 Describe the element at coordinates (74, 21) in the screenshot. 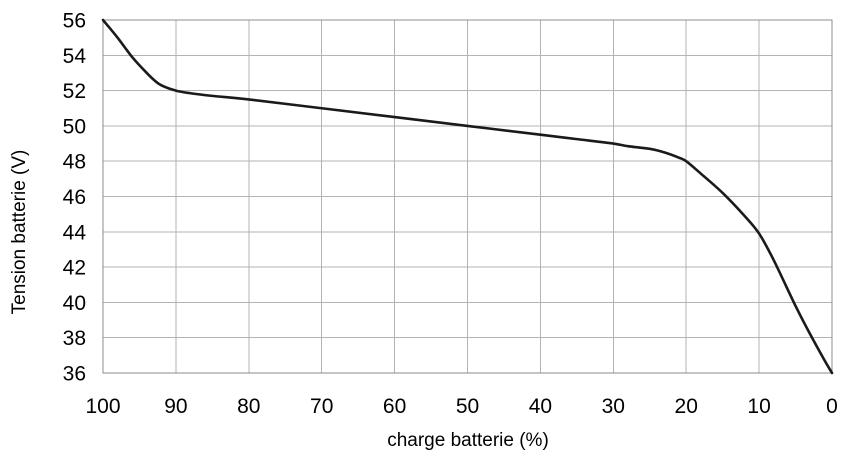

I see `y-tick-label-56: 56` at that location.